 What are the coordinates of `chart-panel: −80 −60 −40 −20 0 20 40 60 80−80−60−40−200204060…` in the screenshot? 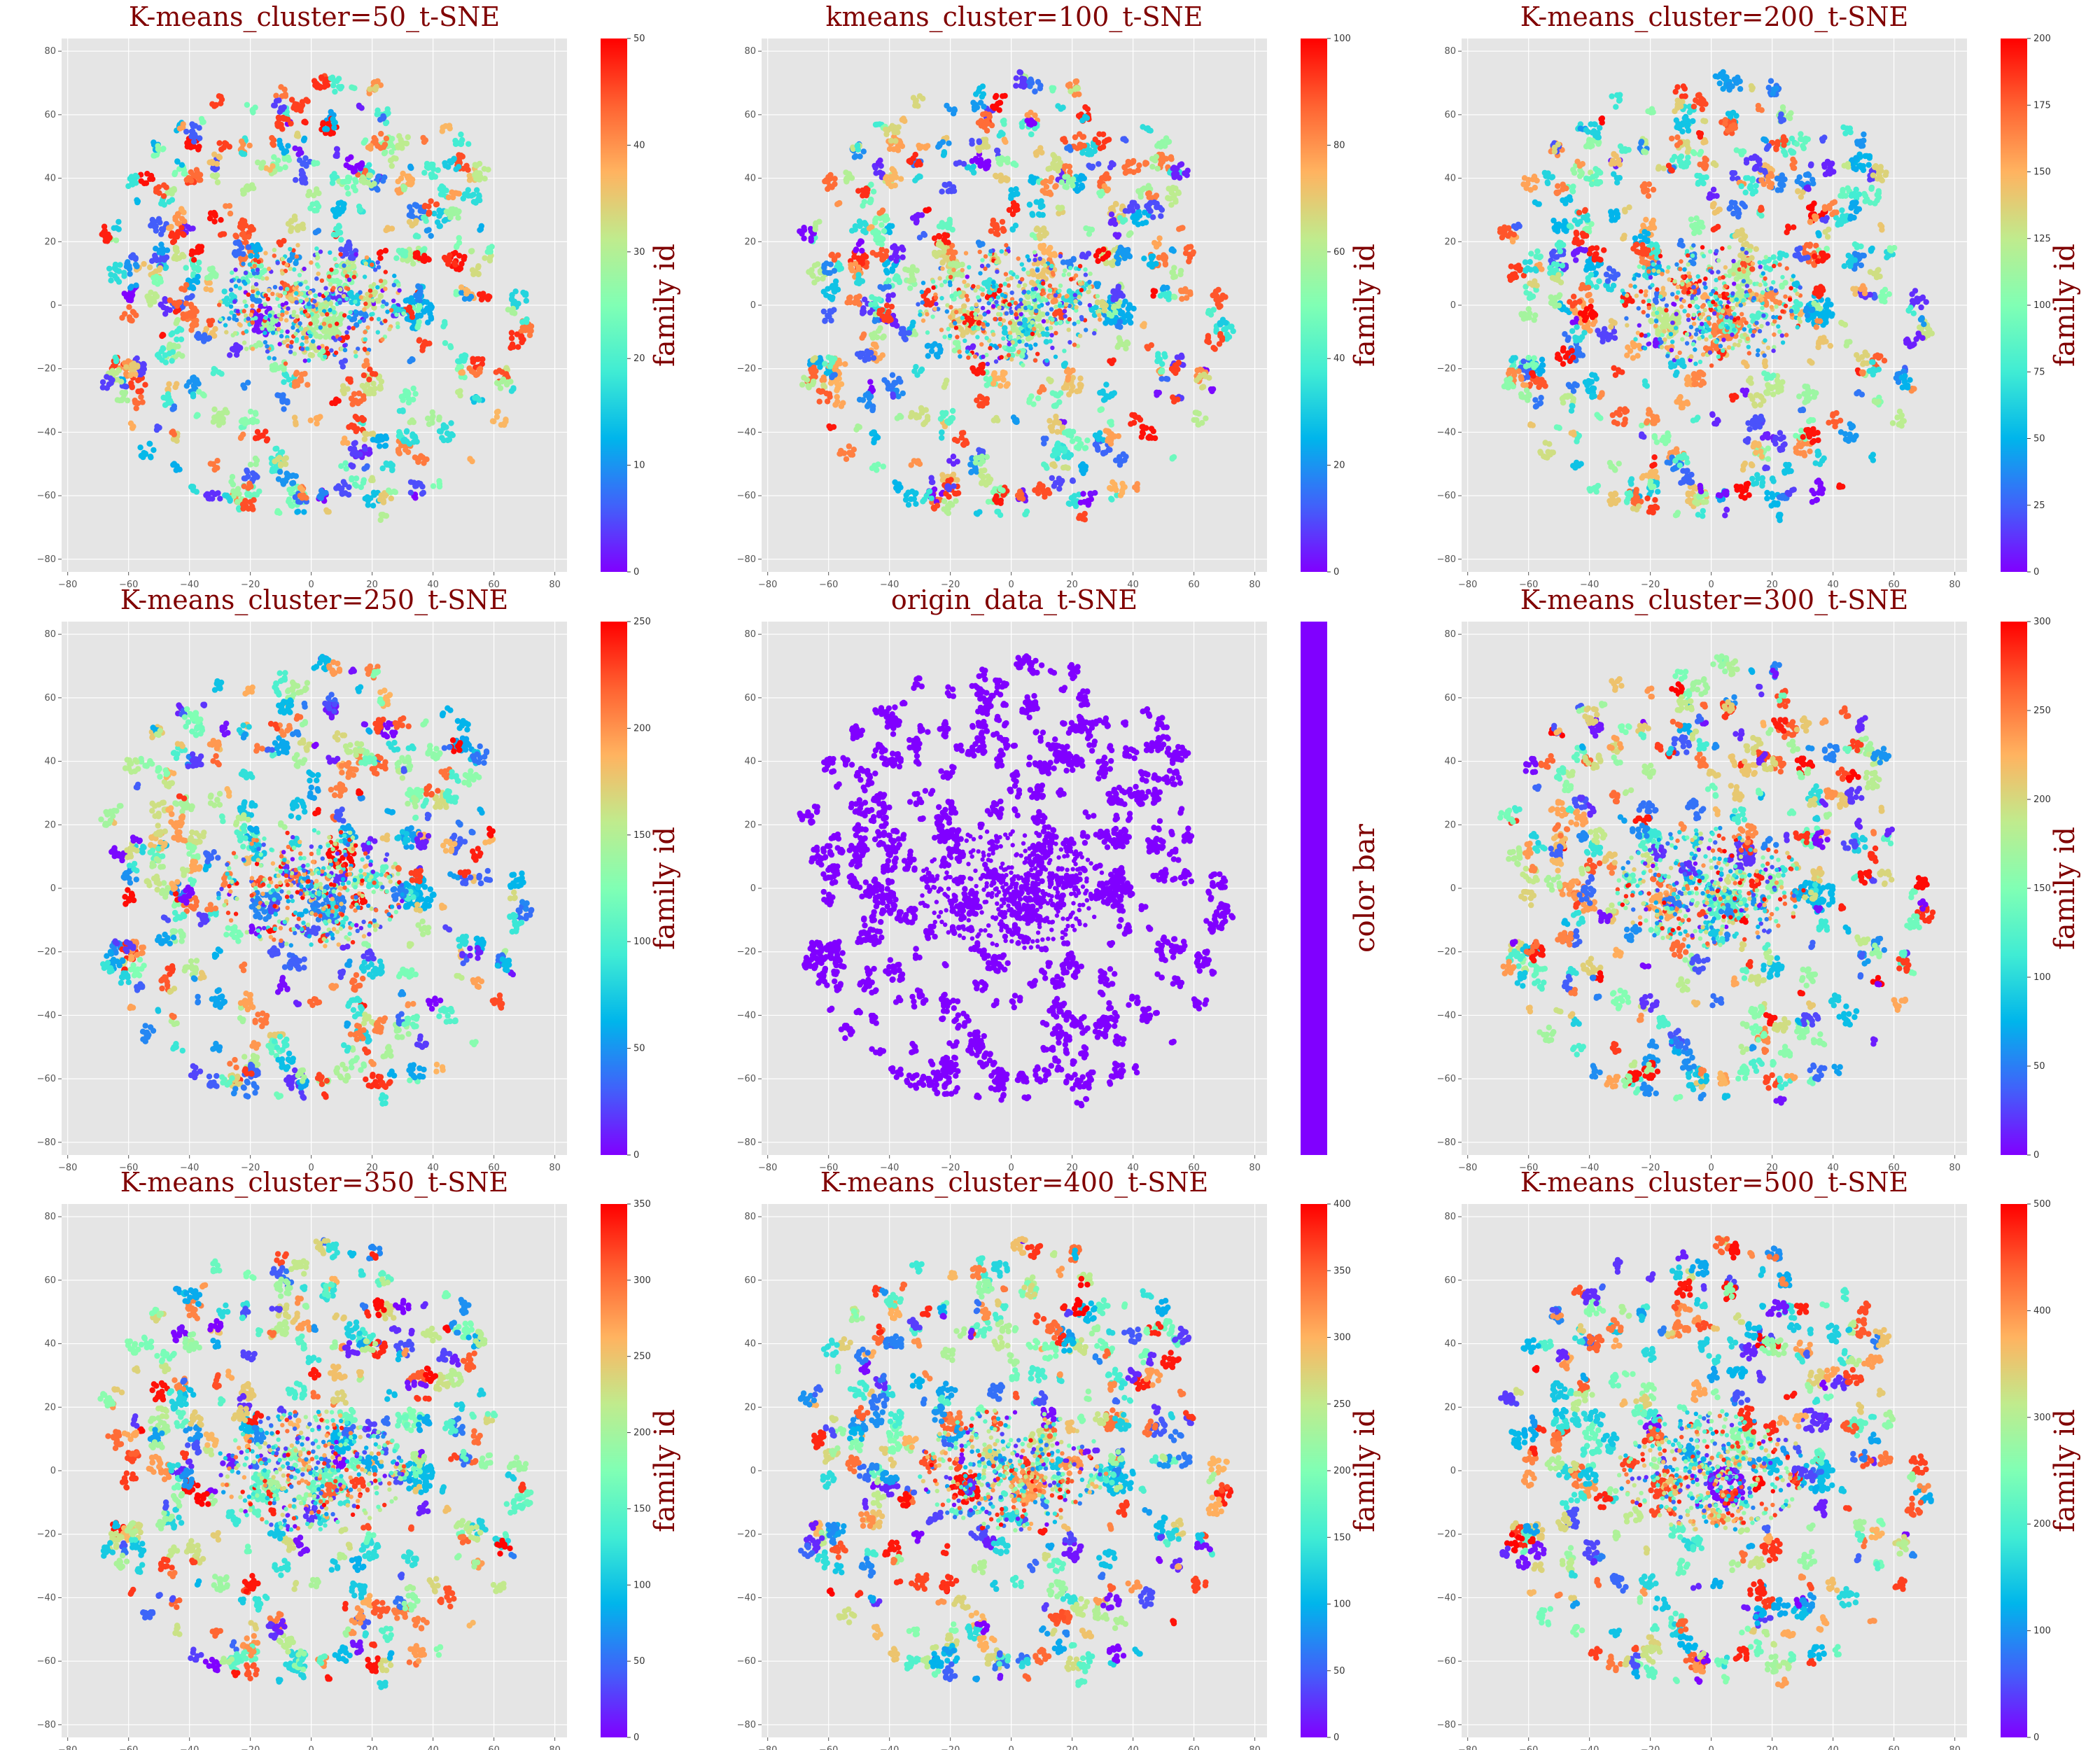 It's located at (1059, 295).